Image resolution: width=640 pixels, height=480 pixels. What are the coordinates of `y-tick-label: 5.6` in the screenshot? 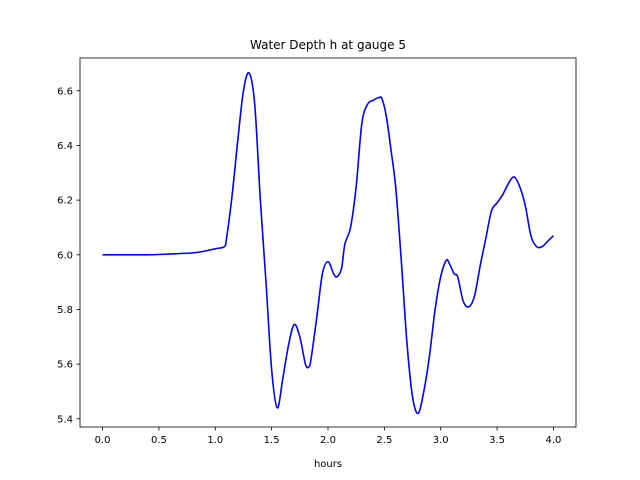 It's located at (65, 365).